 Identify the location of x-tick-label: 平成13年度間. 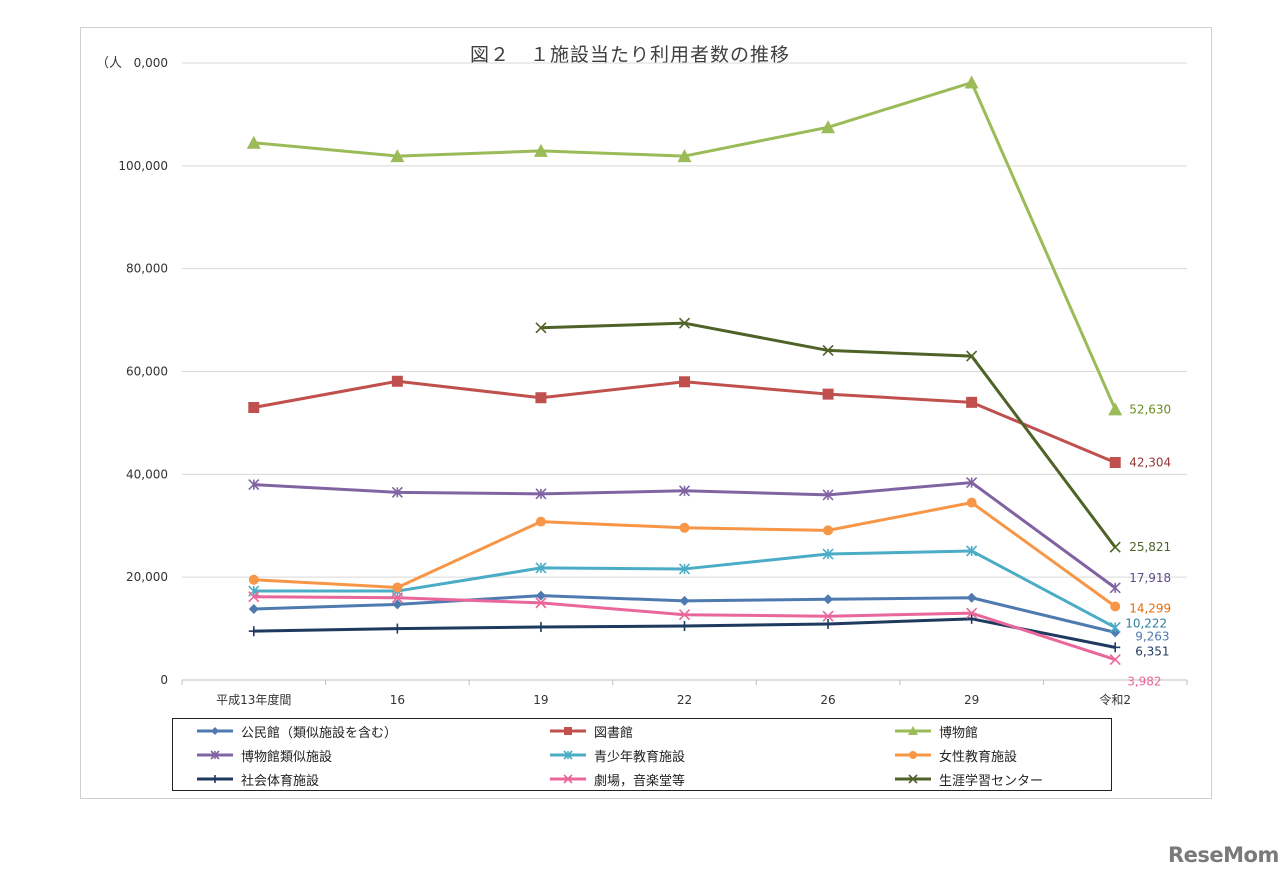
(253, 699).